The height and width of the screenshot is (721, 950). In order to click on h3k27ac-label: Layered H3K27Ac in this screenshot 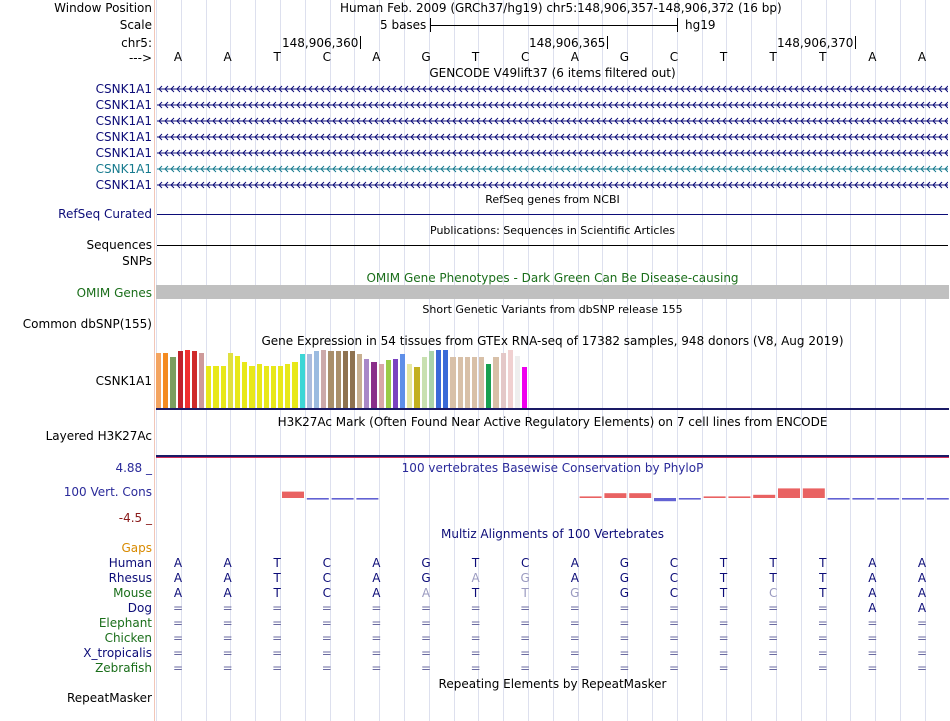, I will do `click(98, 436)`.